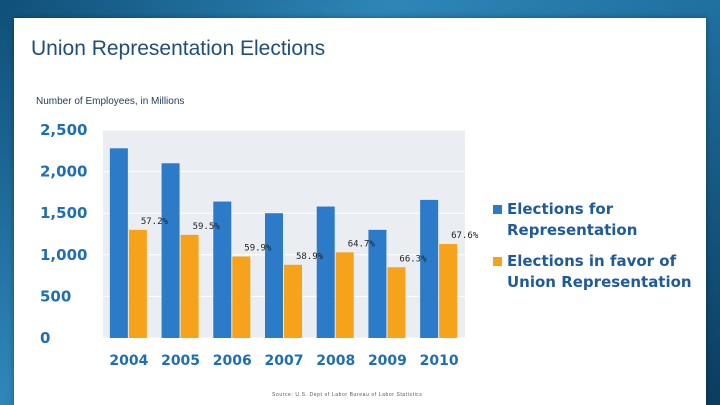 This screenshot has width=720, height=405. What do you see at coordinates (344, 295) in the screenshot?
I see `bar-in-favor-2008` at bounding box center [344, 295].